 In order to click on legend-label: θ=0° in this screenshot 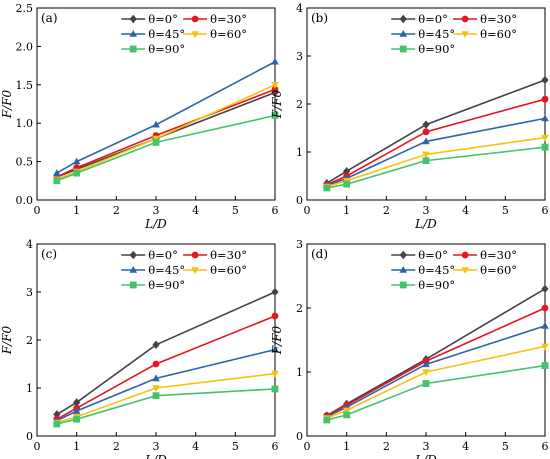, I will do `click(163, 255)`.